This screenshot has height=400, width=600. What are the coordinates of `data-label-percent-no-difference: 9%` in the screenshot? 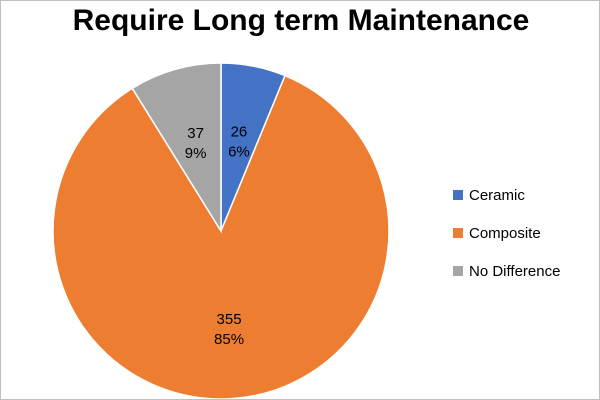 It's located at (196, 153).